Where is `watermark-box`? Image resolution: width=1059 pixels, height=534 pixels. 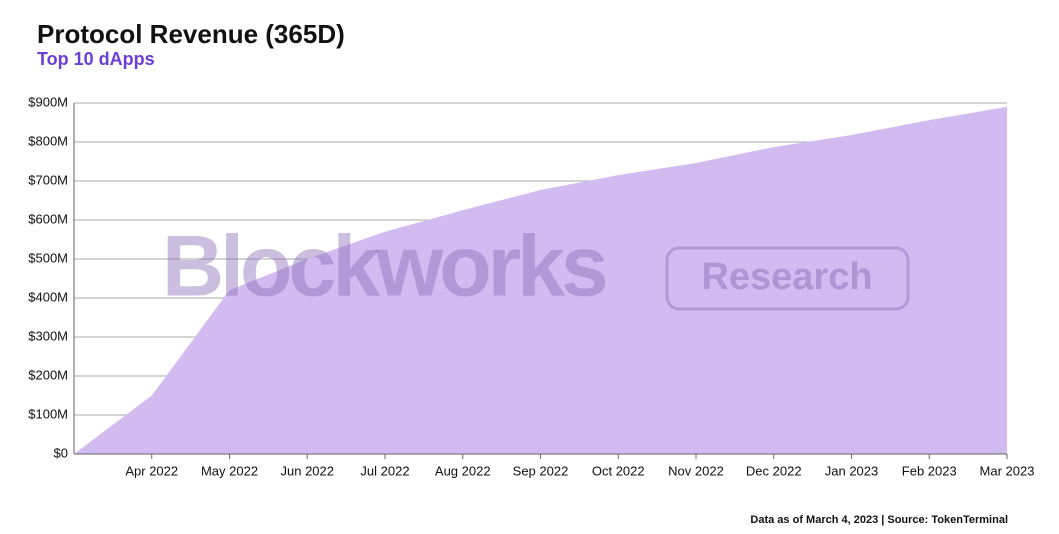 watermark-box is located at coordinates (787, 278).